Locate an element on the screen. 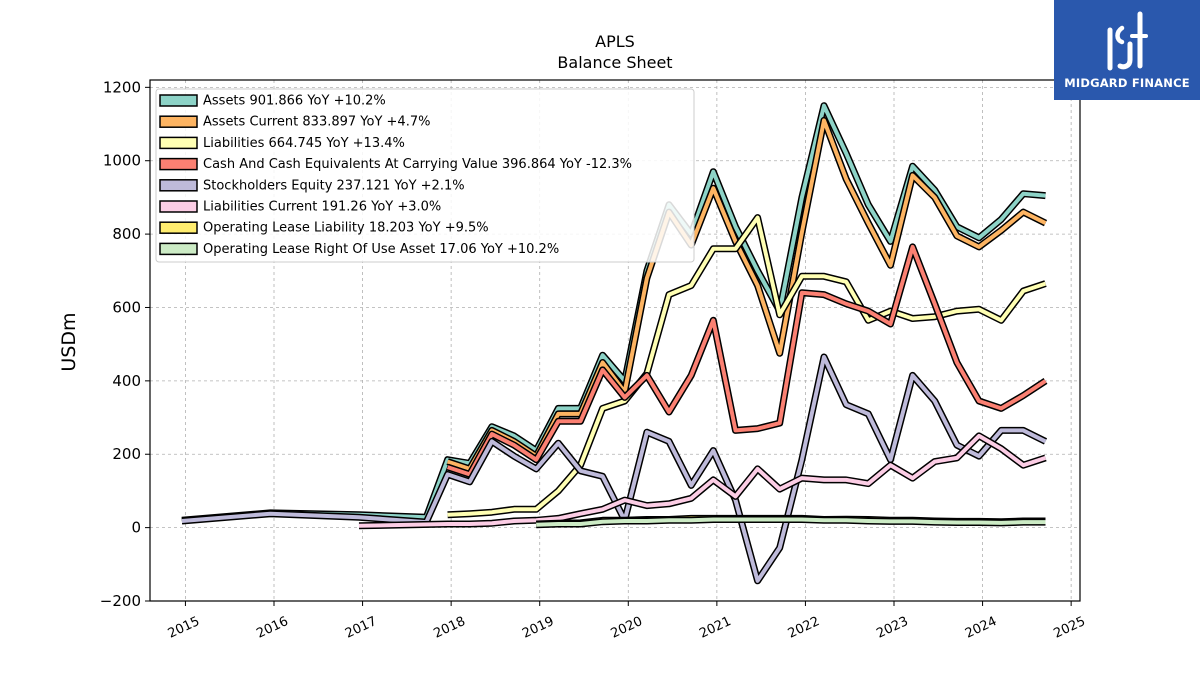 The height and width of the screenshot is (675, 1200). y-tick-label: 0 is located at coordinates (136, 528).